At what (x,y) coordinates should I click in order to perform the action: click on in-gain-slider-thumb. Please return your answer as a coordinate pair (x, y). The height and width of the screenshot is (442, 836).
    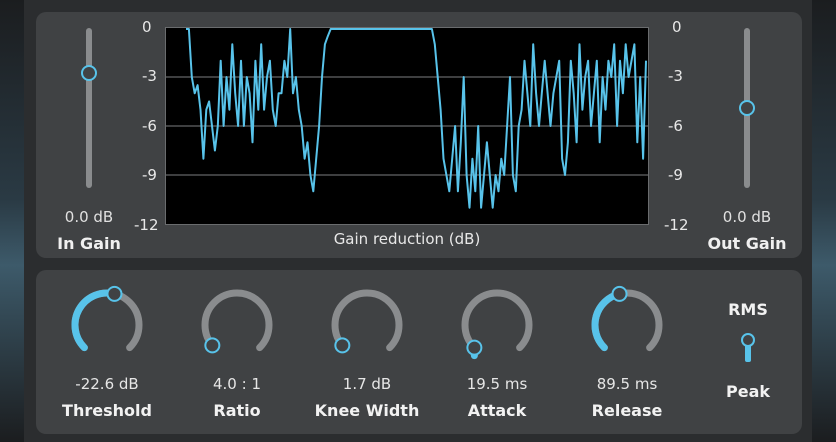
    Looking at the image, I should click on (89, 72).